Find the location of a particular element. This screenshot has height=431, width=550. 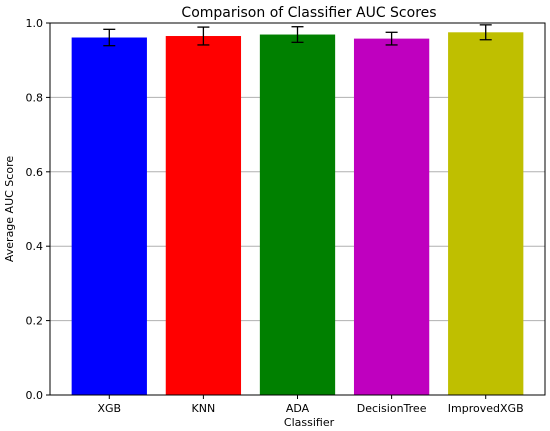

y-tick-label: 1.0 is located at coordinates (35, 23).